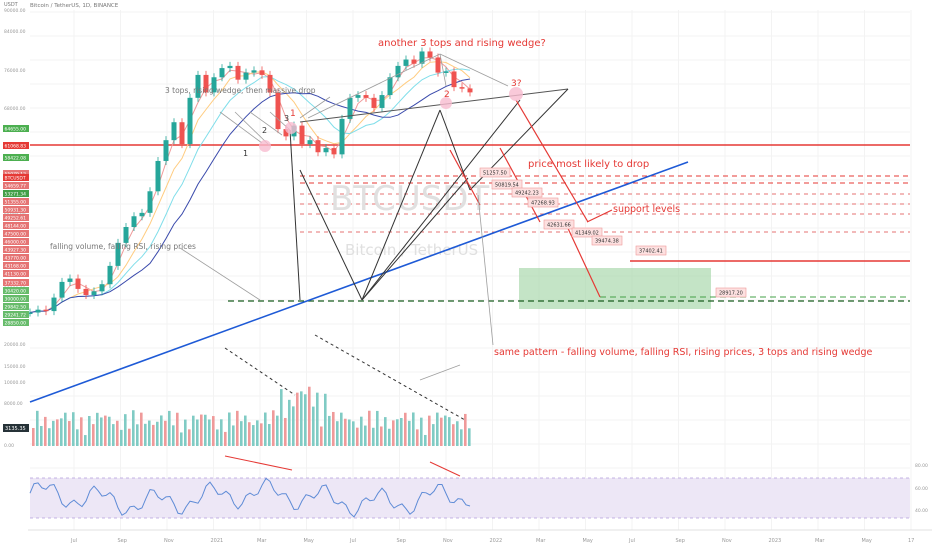 Image resolution: width=932 pixels, height=550 pixels. What do you see at coordinates (411, 250) in the screenshot?
I see `watermark-sub: Bitcoin / TetherUS` at bounding box center [411, 250].